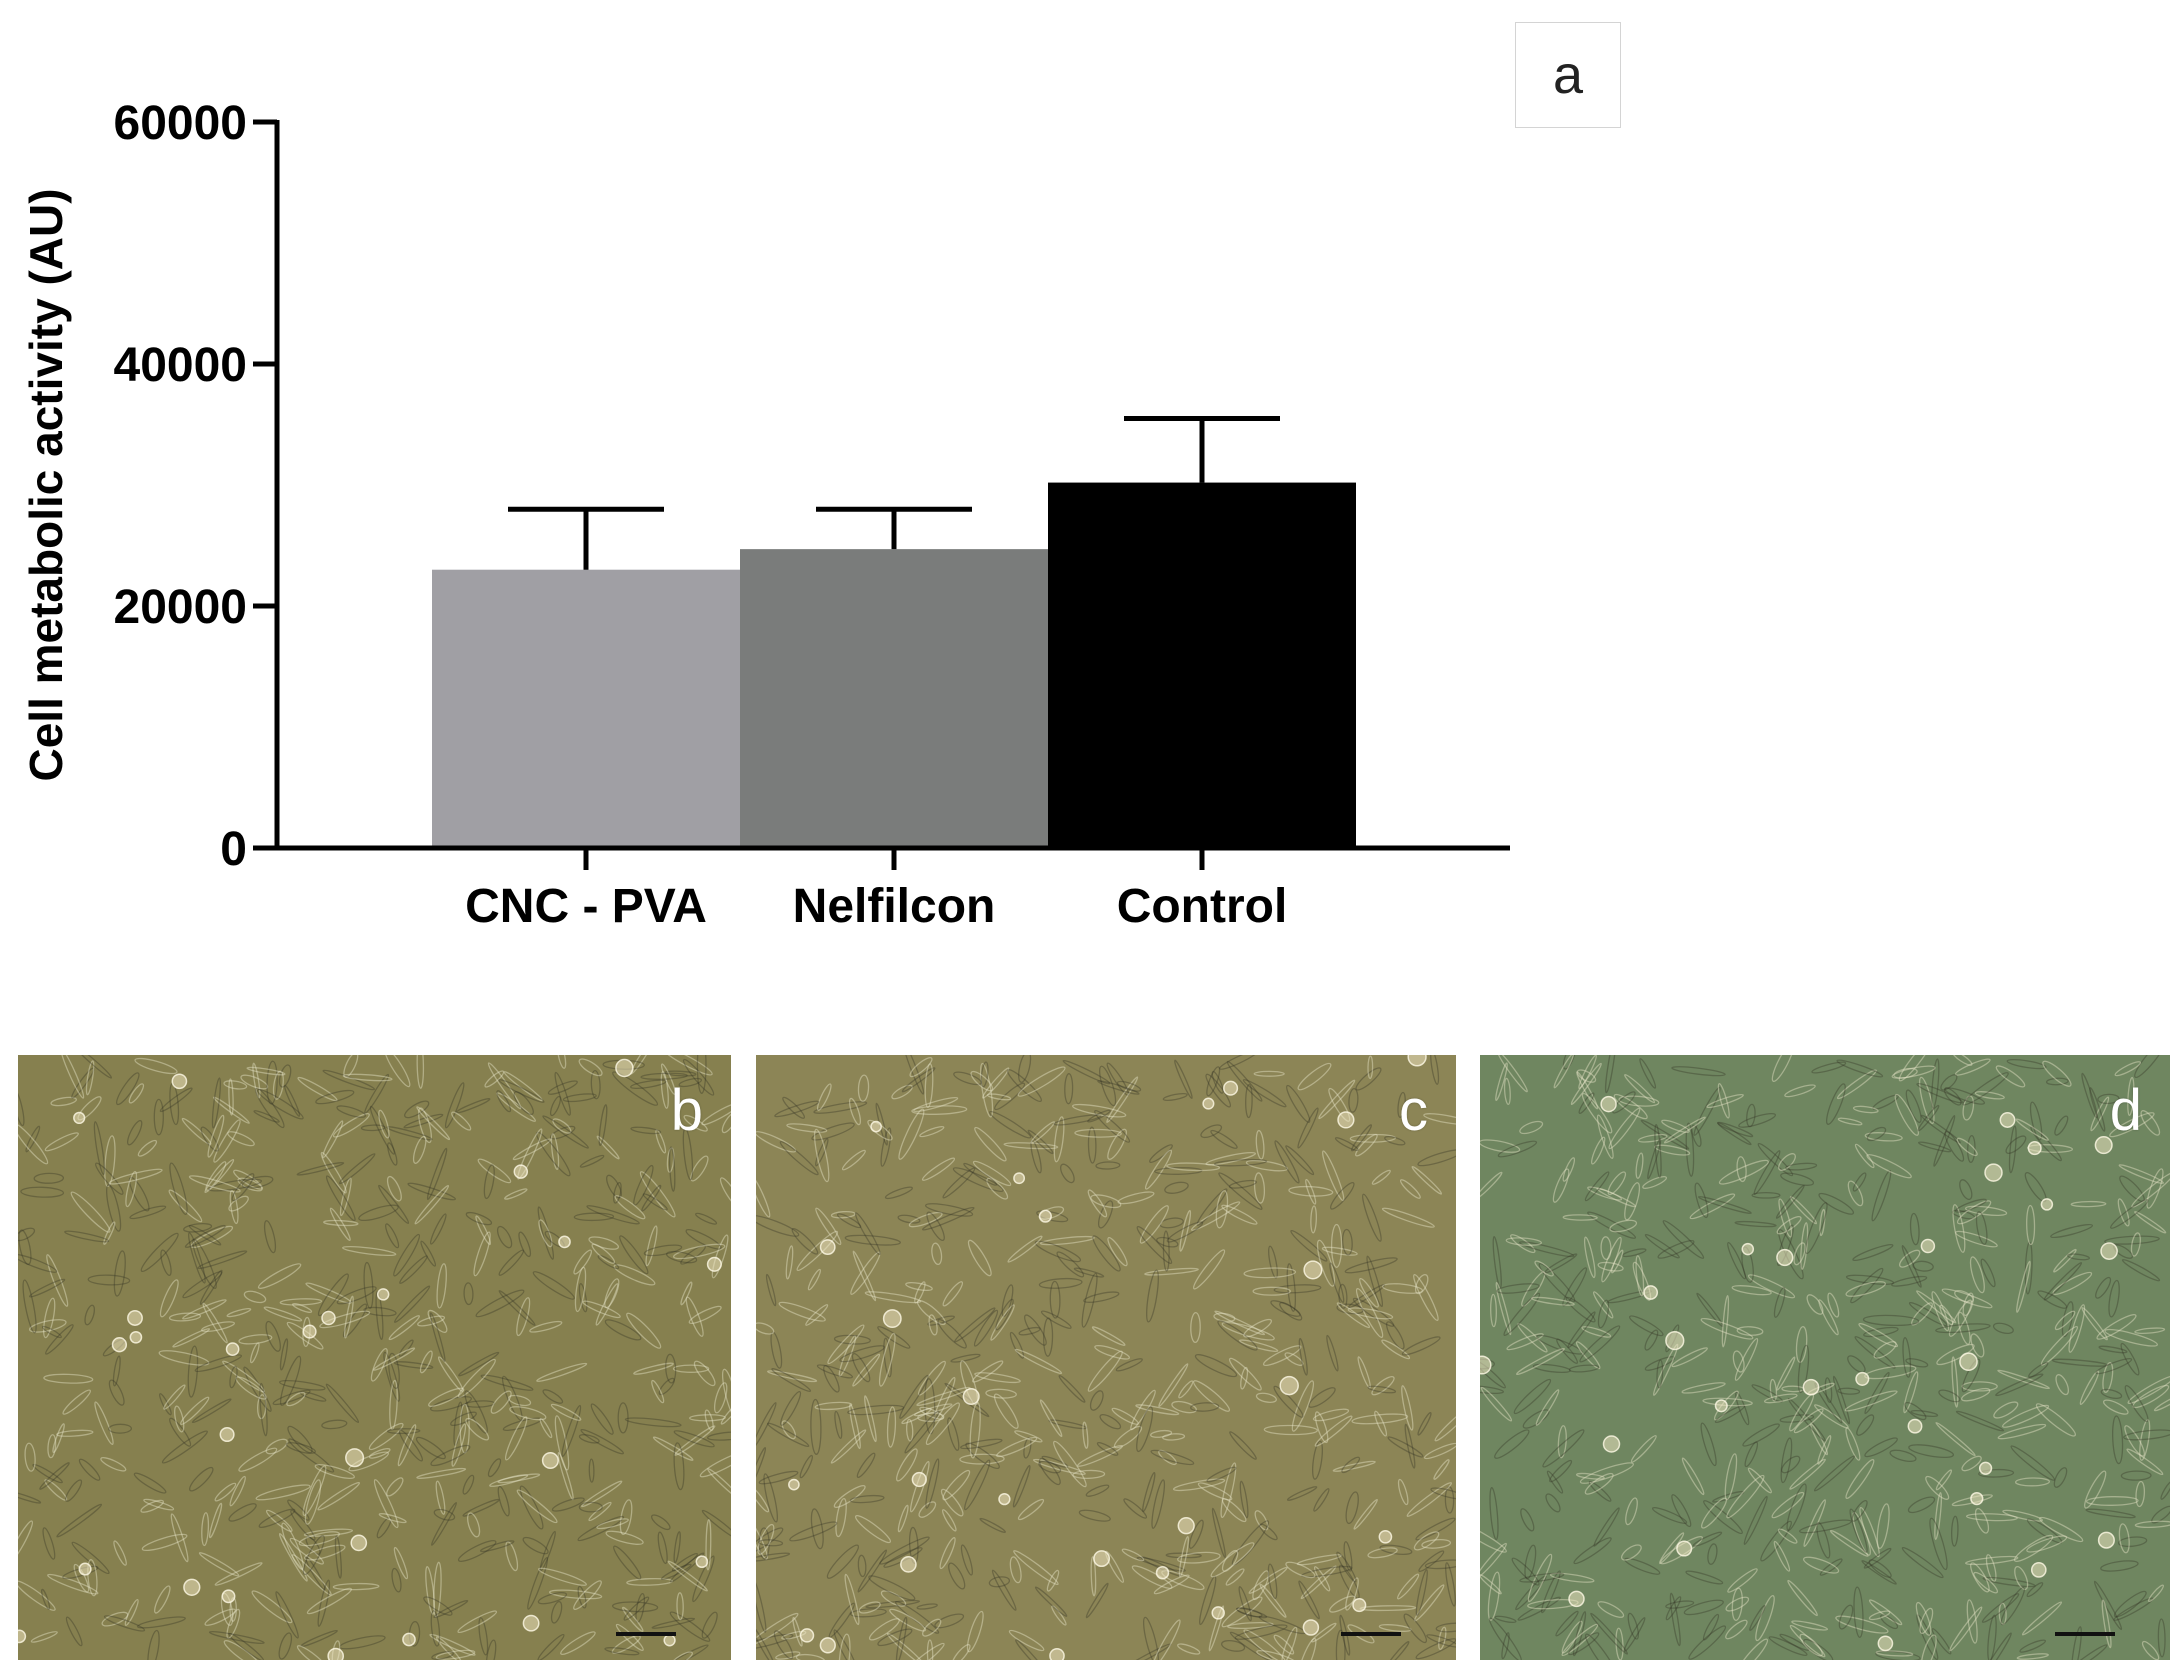 The height and width of the screenshot is (1679, 2181). I want to click on x-tick-label-2: Control, so click(1202, 906).